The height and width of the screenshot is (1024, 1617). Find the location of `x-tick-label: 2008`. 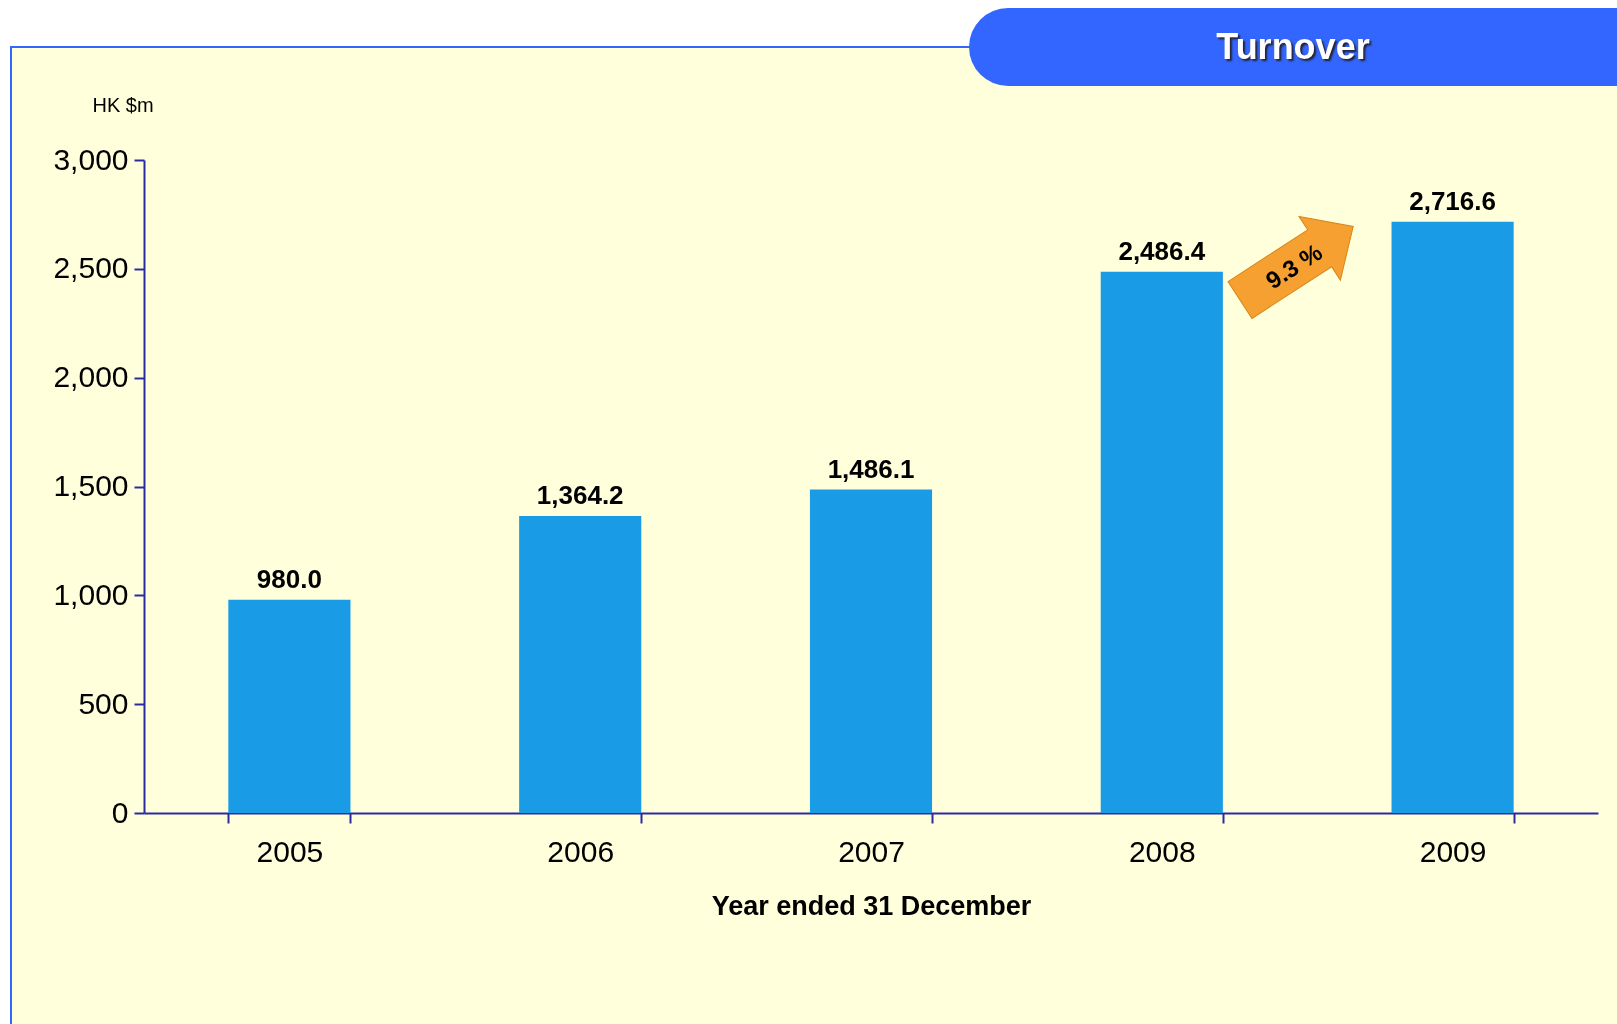

x-tick-label: 2008 is located at coordinates (1162, 851).